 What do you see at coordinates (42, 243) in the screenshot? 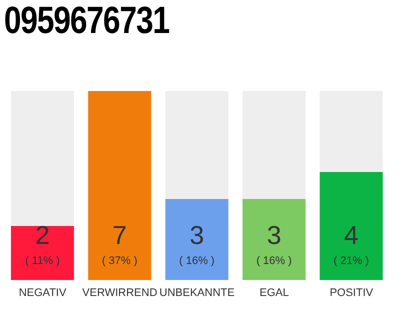
I see `data-label: 2 ( 11% )` at bounding box center [42, 243].